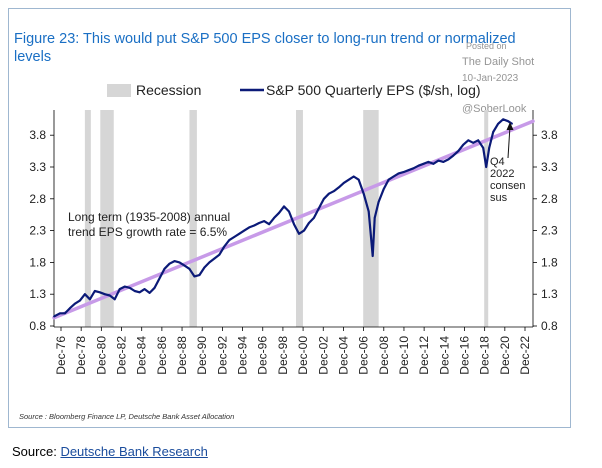 The width and height of the screenshot is (602, 468). Describe the element at coordinates (34, 451) in the screenshot. I see `page-source-label: Source:` at that location.